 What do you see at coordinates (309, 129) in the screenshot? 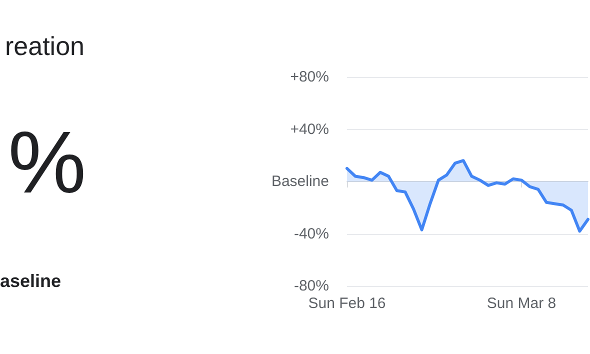
I see `y-tick-label: +40%` at bounding box center [309, 129].